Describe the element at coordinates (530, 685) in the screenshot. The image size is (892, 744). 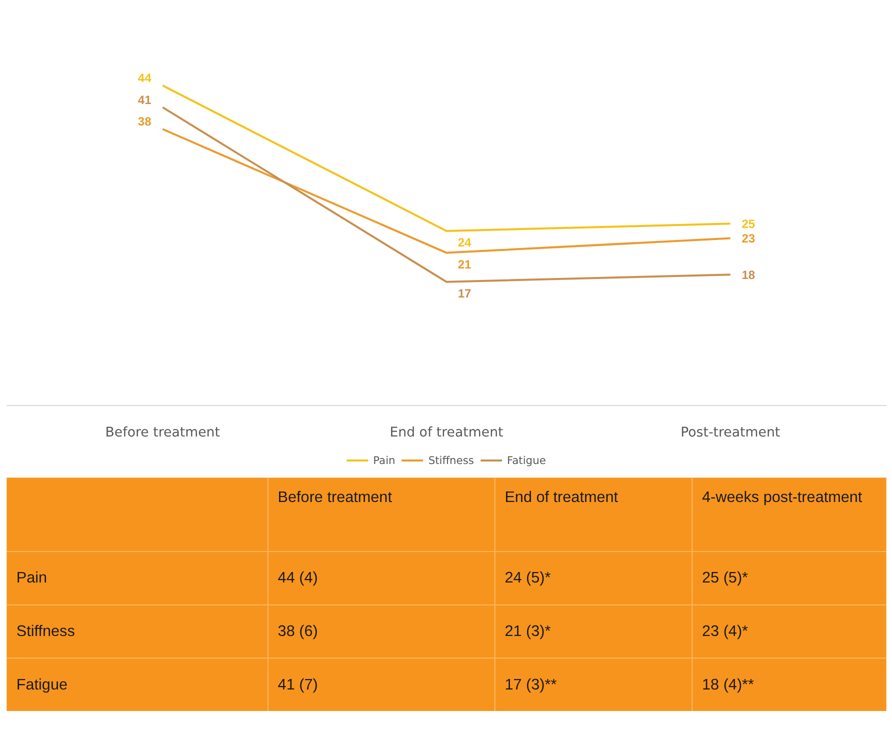
I see `text: 17 (3)**` at that location.